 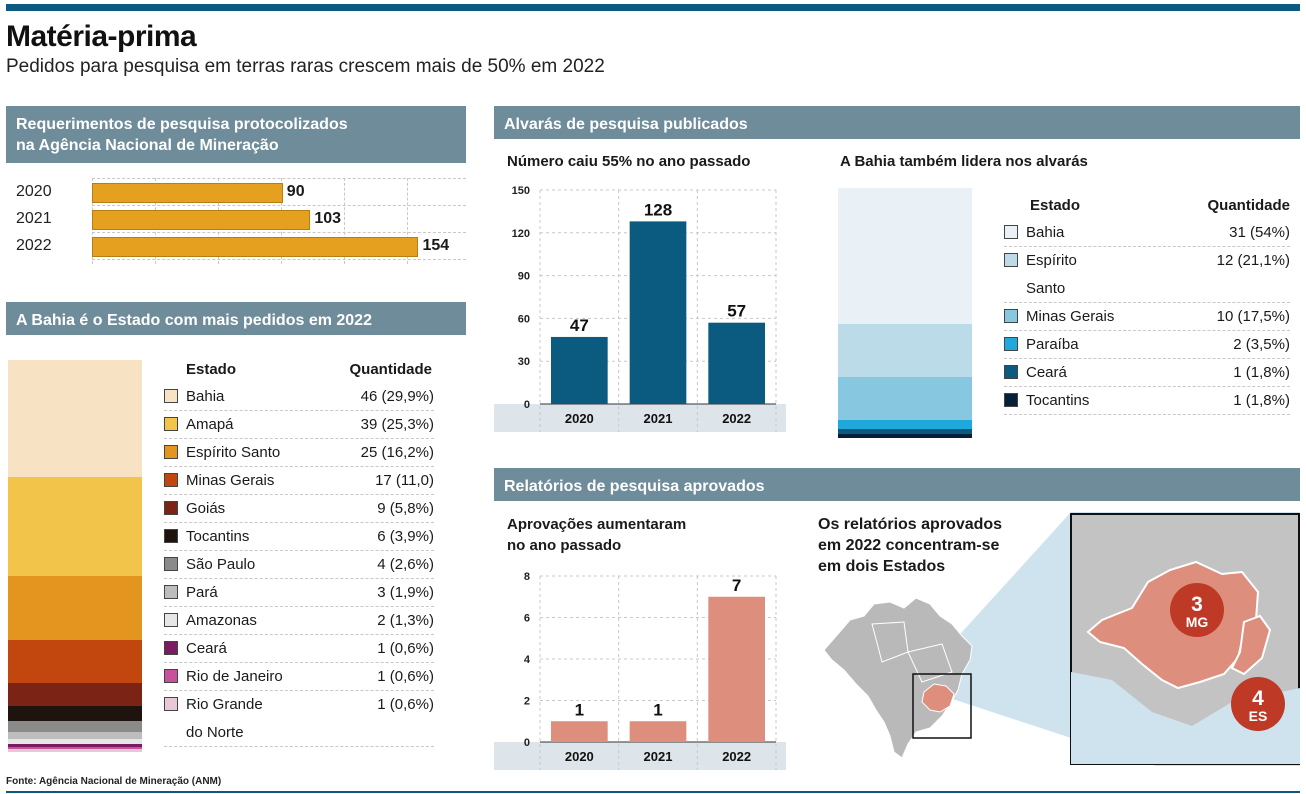 I want to click on pedidos-quantidade: 6 (3,9%), so click(x=405, y=536).